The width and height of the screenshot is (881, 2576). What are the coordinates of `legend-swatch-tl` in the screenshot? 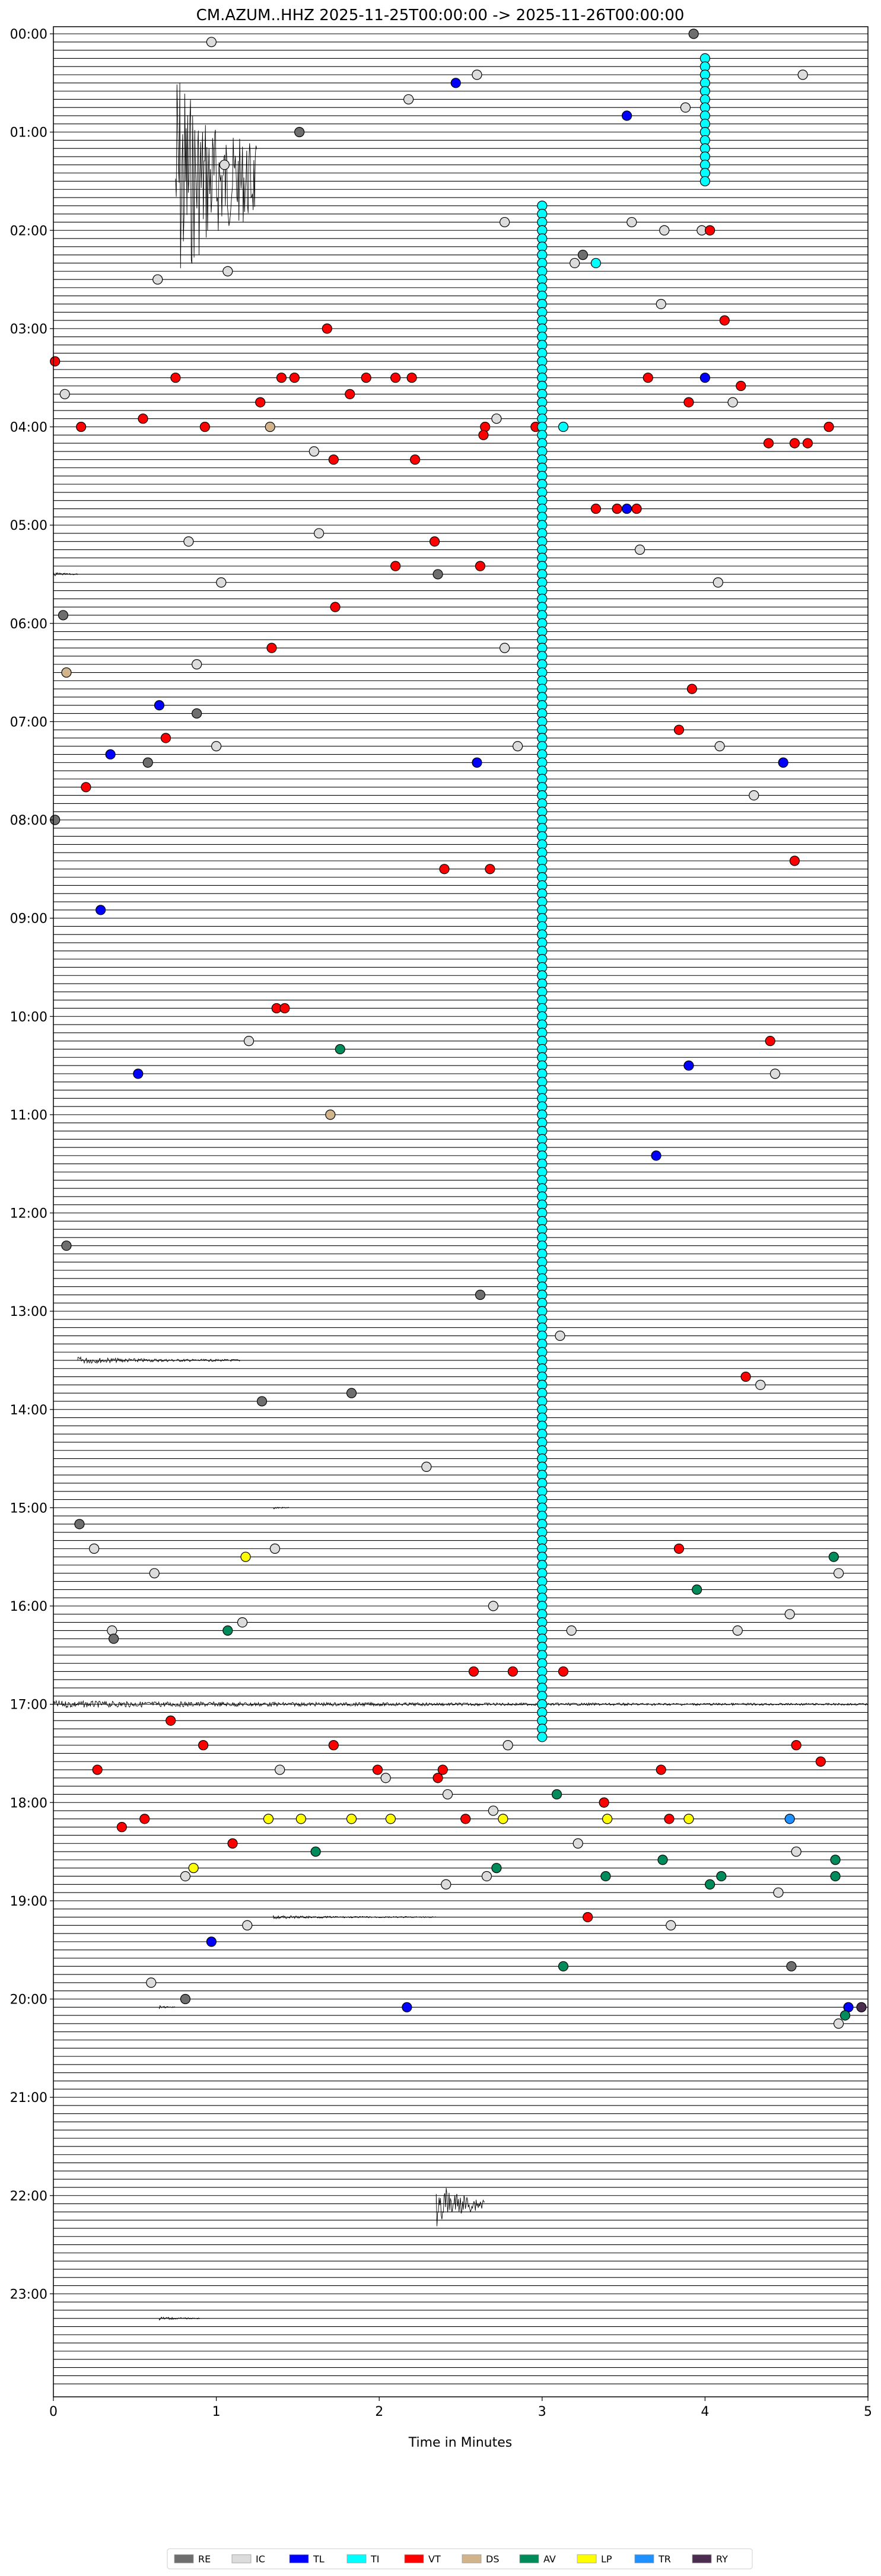 It's located at (299, 2559).